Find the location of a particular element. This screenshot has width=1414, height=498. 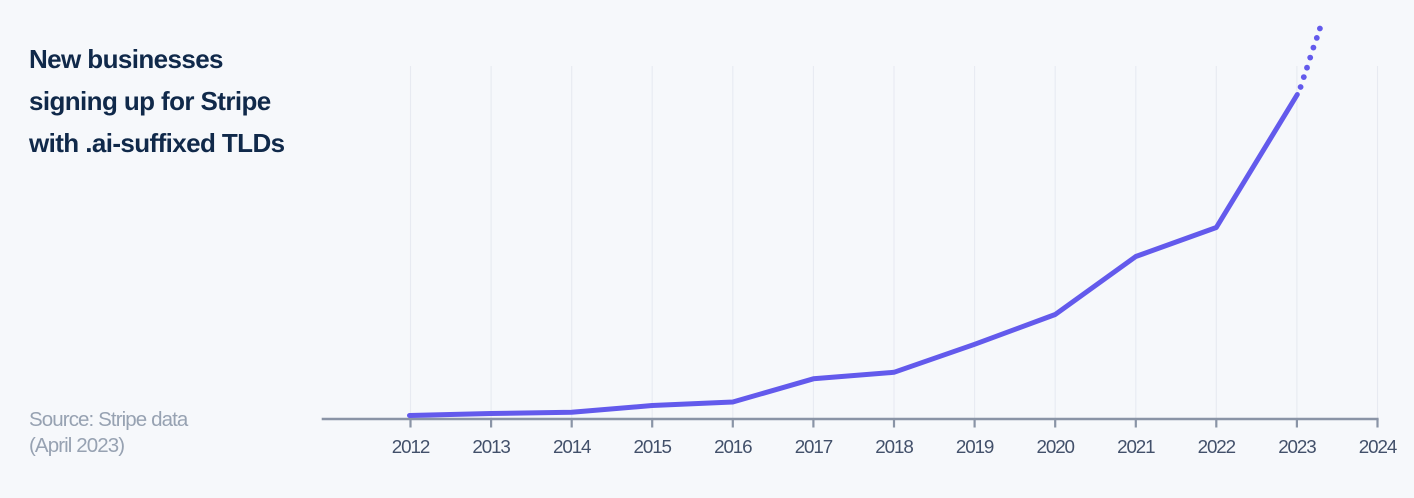

svg-text: 2014 is located at coordinates (572, 446).